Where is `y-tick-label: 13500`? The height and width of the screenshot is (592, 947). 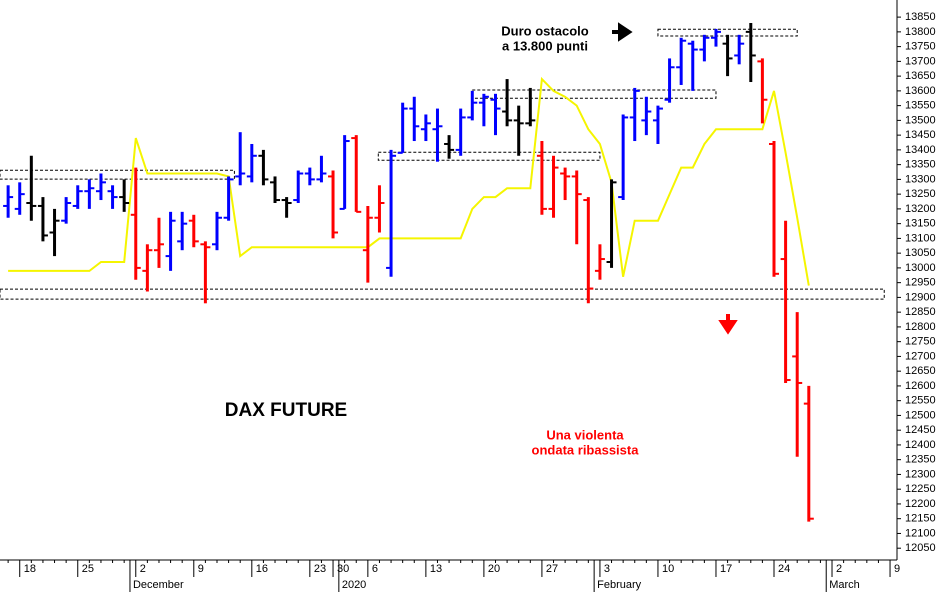
y-tick-label: 13500 is located at coordinates (920, 120).